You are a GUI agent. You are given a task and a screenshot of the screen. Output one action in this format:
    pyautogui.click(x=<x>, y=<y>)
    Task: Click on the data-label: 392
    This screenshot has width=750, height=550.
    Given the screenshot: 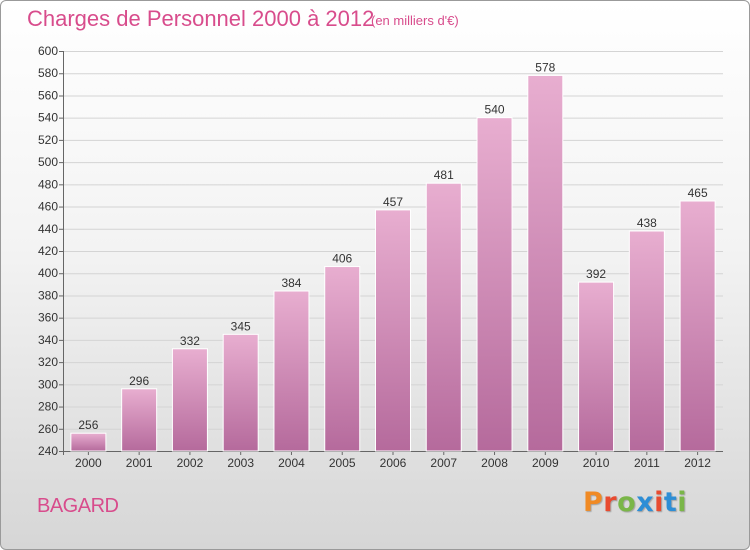 What is the action you would take?
    pyautogui.click(x=596, y=274)
    